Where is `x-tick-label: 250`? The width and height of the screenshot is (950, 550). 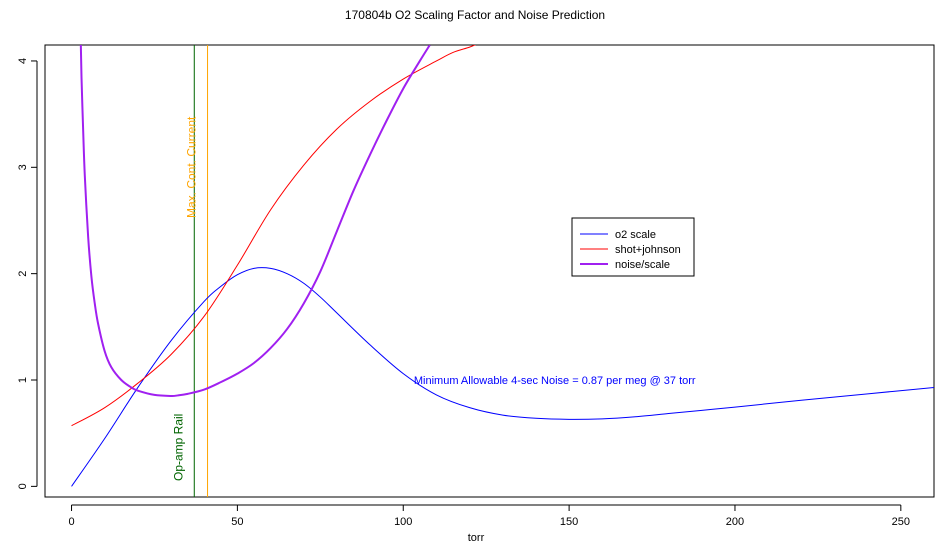
x-tick-label: 250 is located at coordinates (901, 522).